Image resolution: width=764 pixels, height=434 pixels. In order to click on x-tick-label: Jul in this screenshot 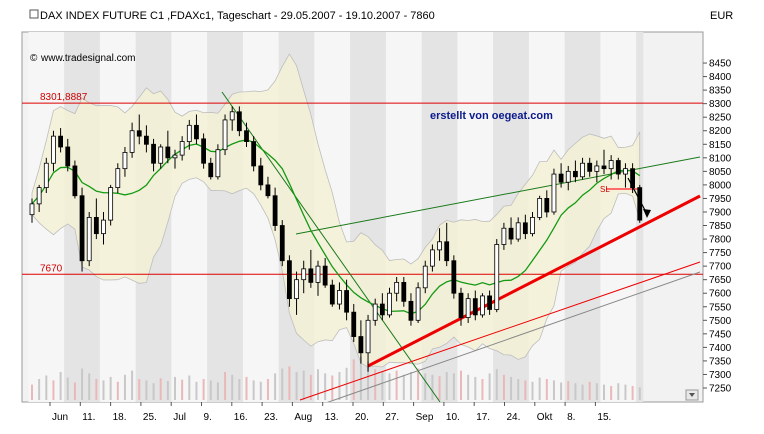, I will do `click(179, 417)`.